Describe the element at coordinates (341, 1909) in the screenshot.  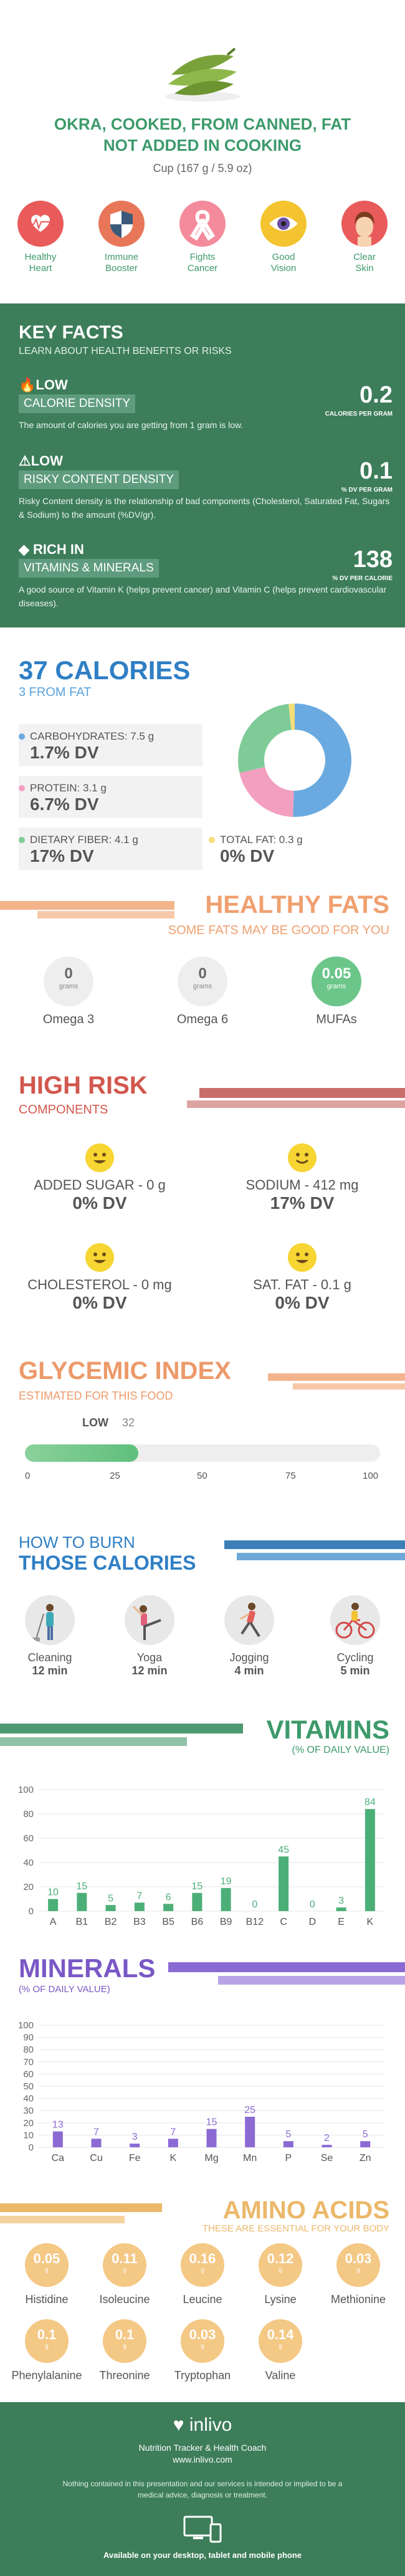
I see `bar-E` at that location.